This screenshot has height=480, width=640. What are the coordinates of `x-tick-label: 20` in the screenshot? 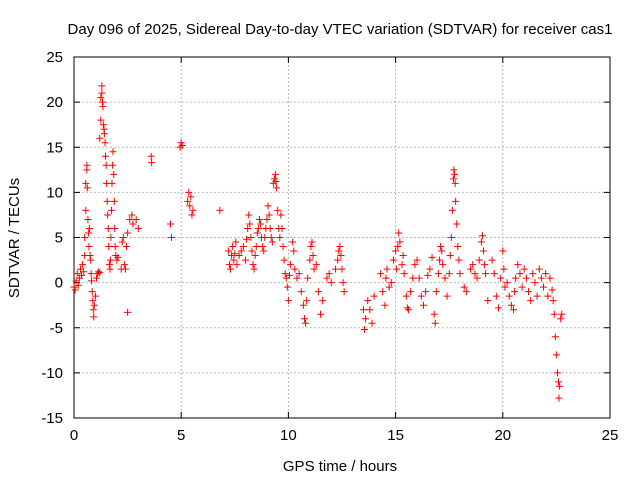 It's located at (502, 435).